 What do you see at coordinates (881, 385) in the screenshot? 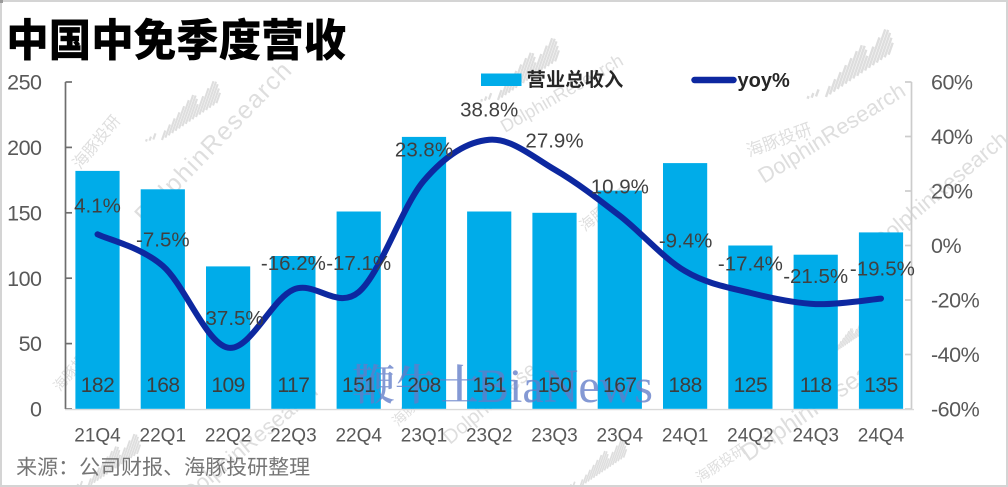
I see `svg-text: 135` at bounding box center [881, 385].